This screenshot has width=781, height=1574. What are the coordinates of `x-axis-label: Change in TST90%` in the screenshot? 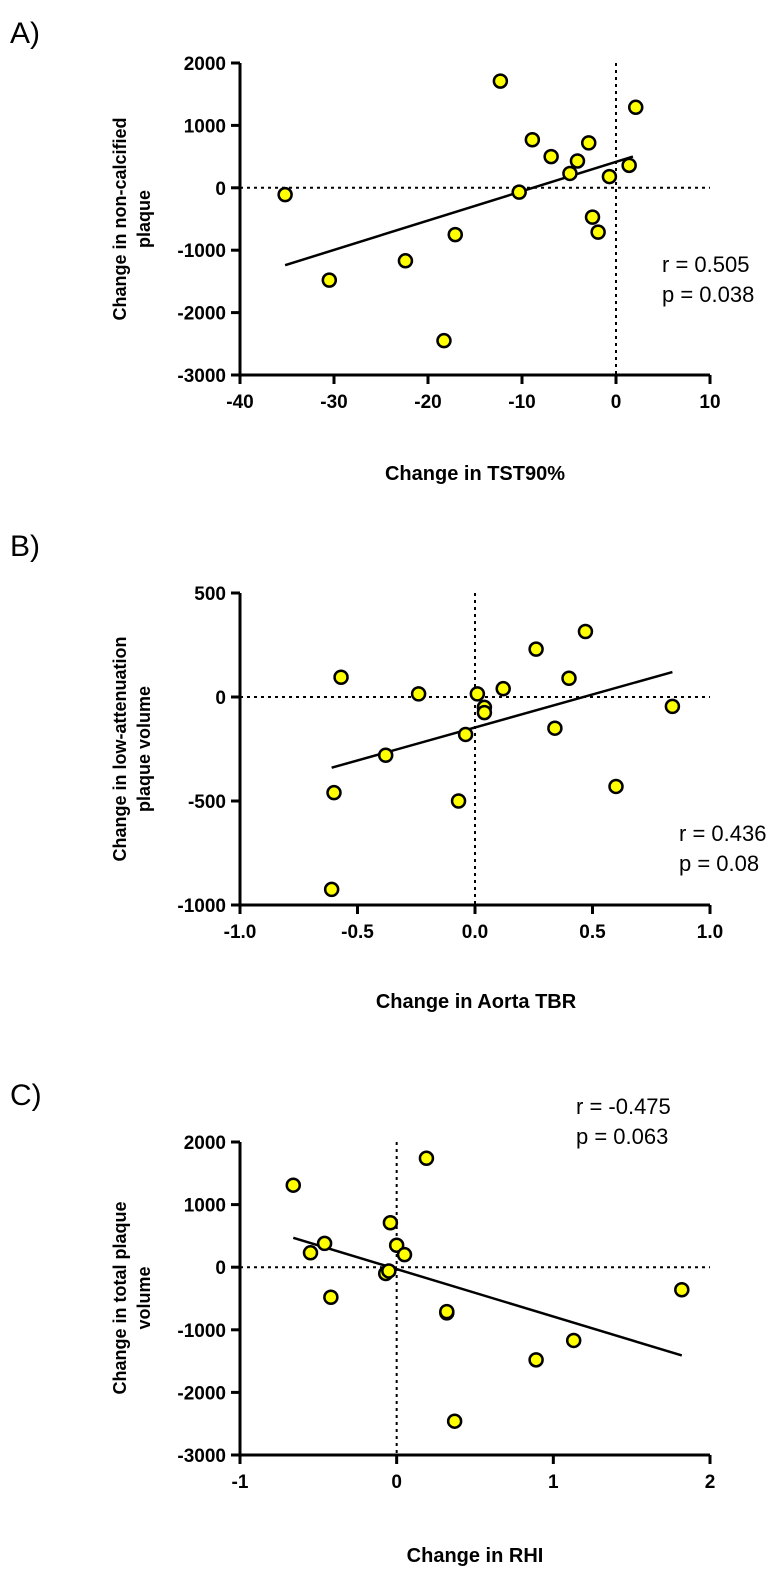 It's located at (475, 474).